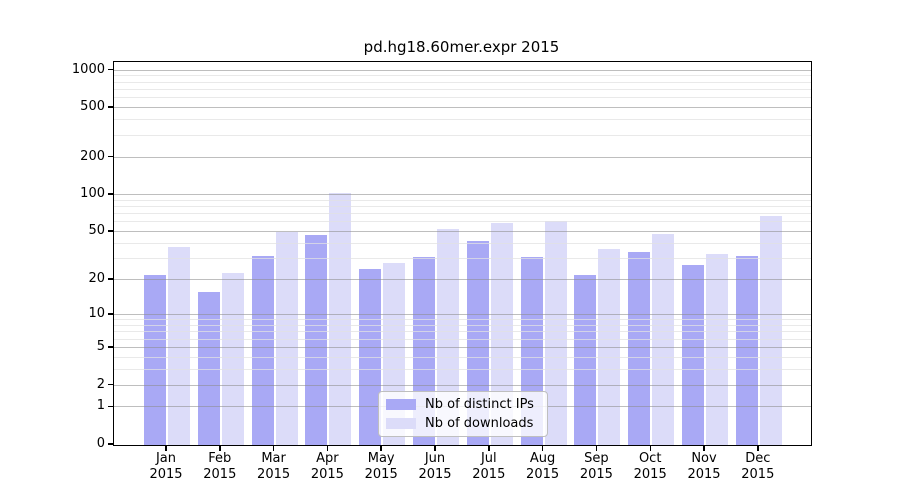 Image resolution: width=900 pixels, height=500 pixels. I want to click on x-tick-label-feb: Feb 2015, so click(220, 467).